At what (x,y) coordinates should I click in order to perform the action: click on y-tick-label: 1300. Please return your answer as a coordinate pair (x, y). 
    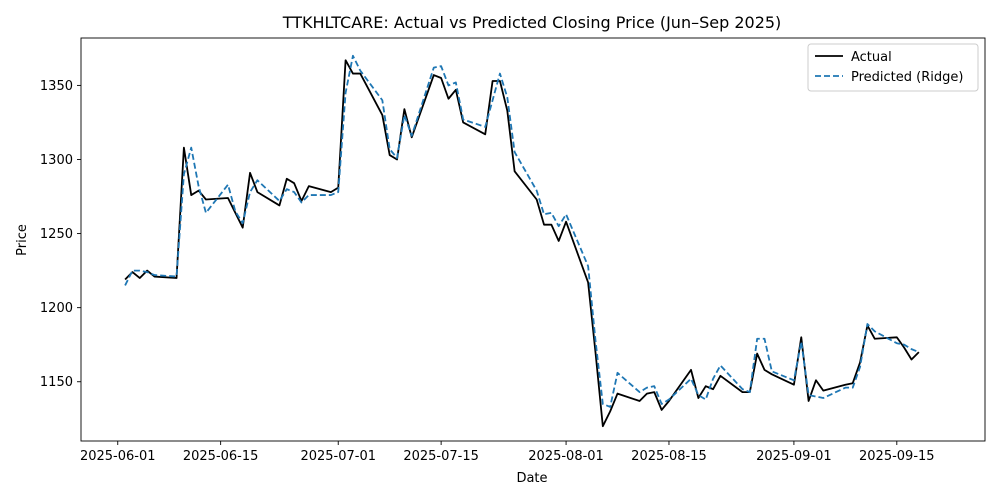
    Looking at the image, I should click on (56, 160).